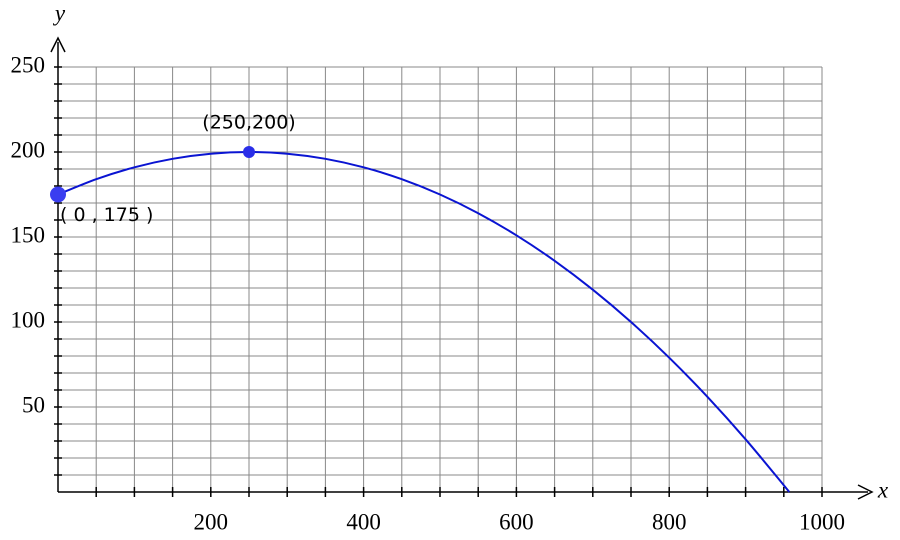 The image size is (900, 540). I want to click on y-tick-label: 200, so click(28, 149).